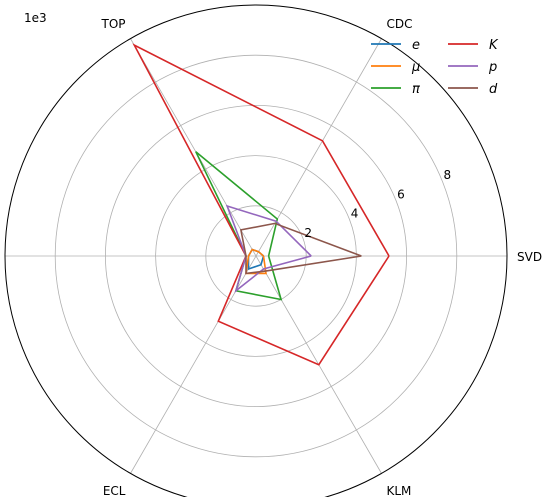  What do you see at coordinates (395, 67) in the screenshot?
I see `legend-item-1: μ` at bounding box center [395, 67].